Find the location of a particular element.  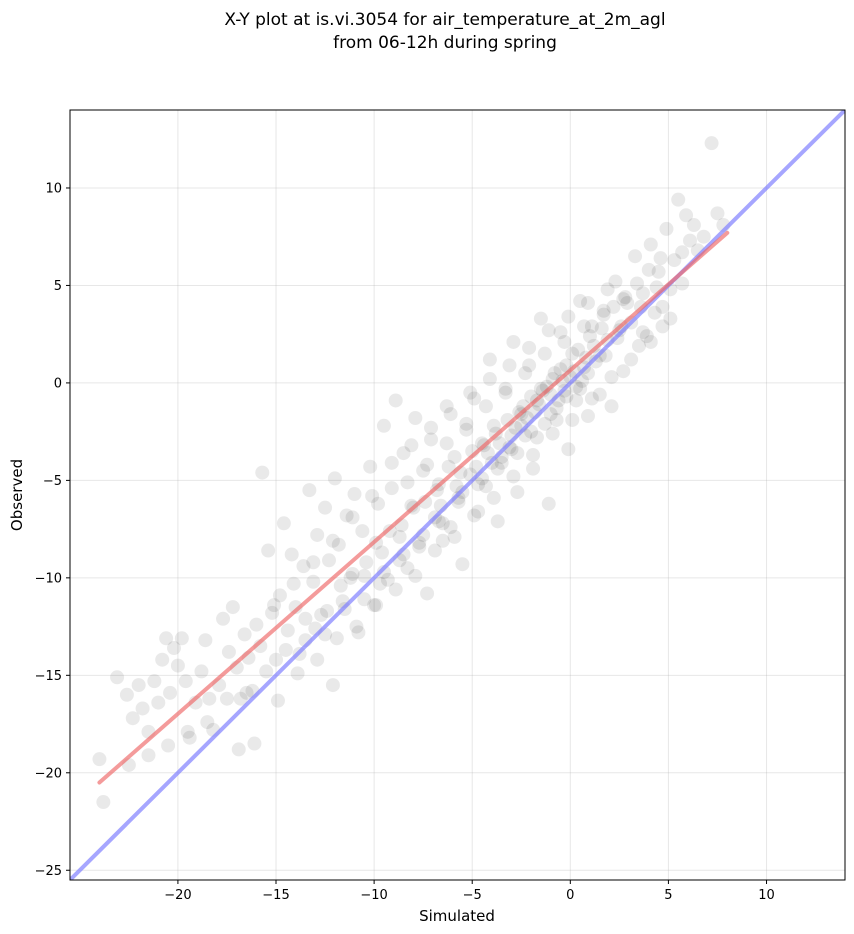

x-tick-label: −15 is located at coordinates (275, 895).